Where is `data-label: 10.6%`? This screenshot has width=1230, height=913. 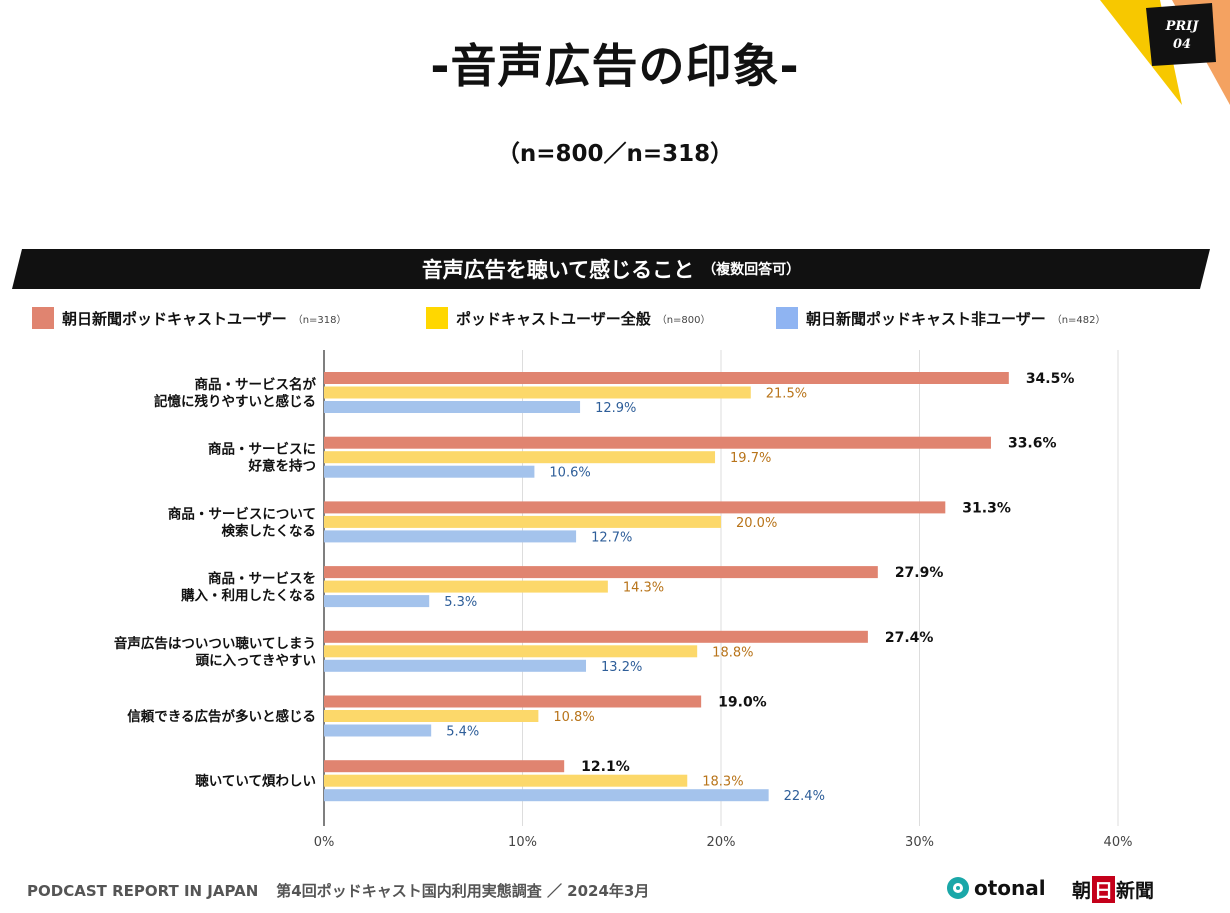
data-label: 10.6% is located at coordinates (569, 473).